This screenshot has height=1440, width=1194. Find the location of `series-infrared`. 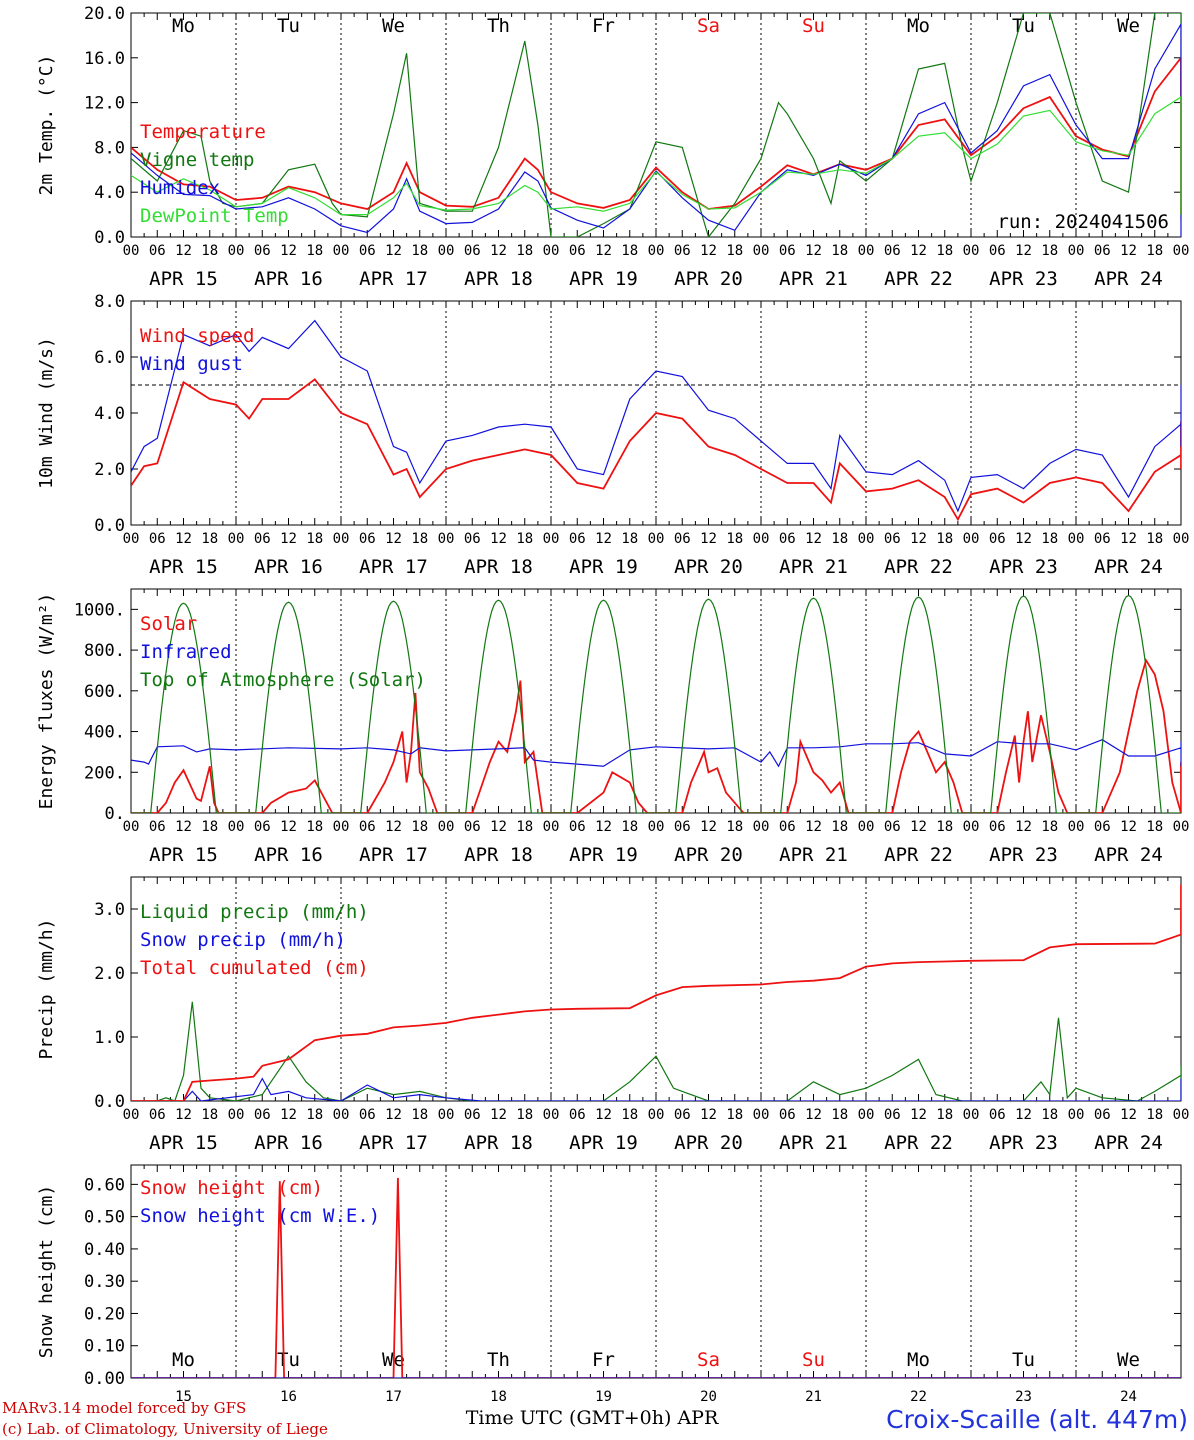

series-infrared is located at coordinates (656, 753).